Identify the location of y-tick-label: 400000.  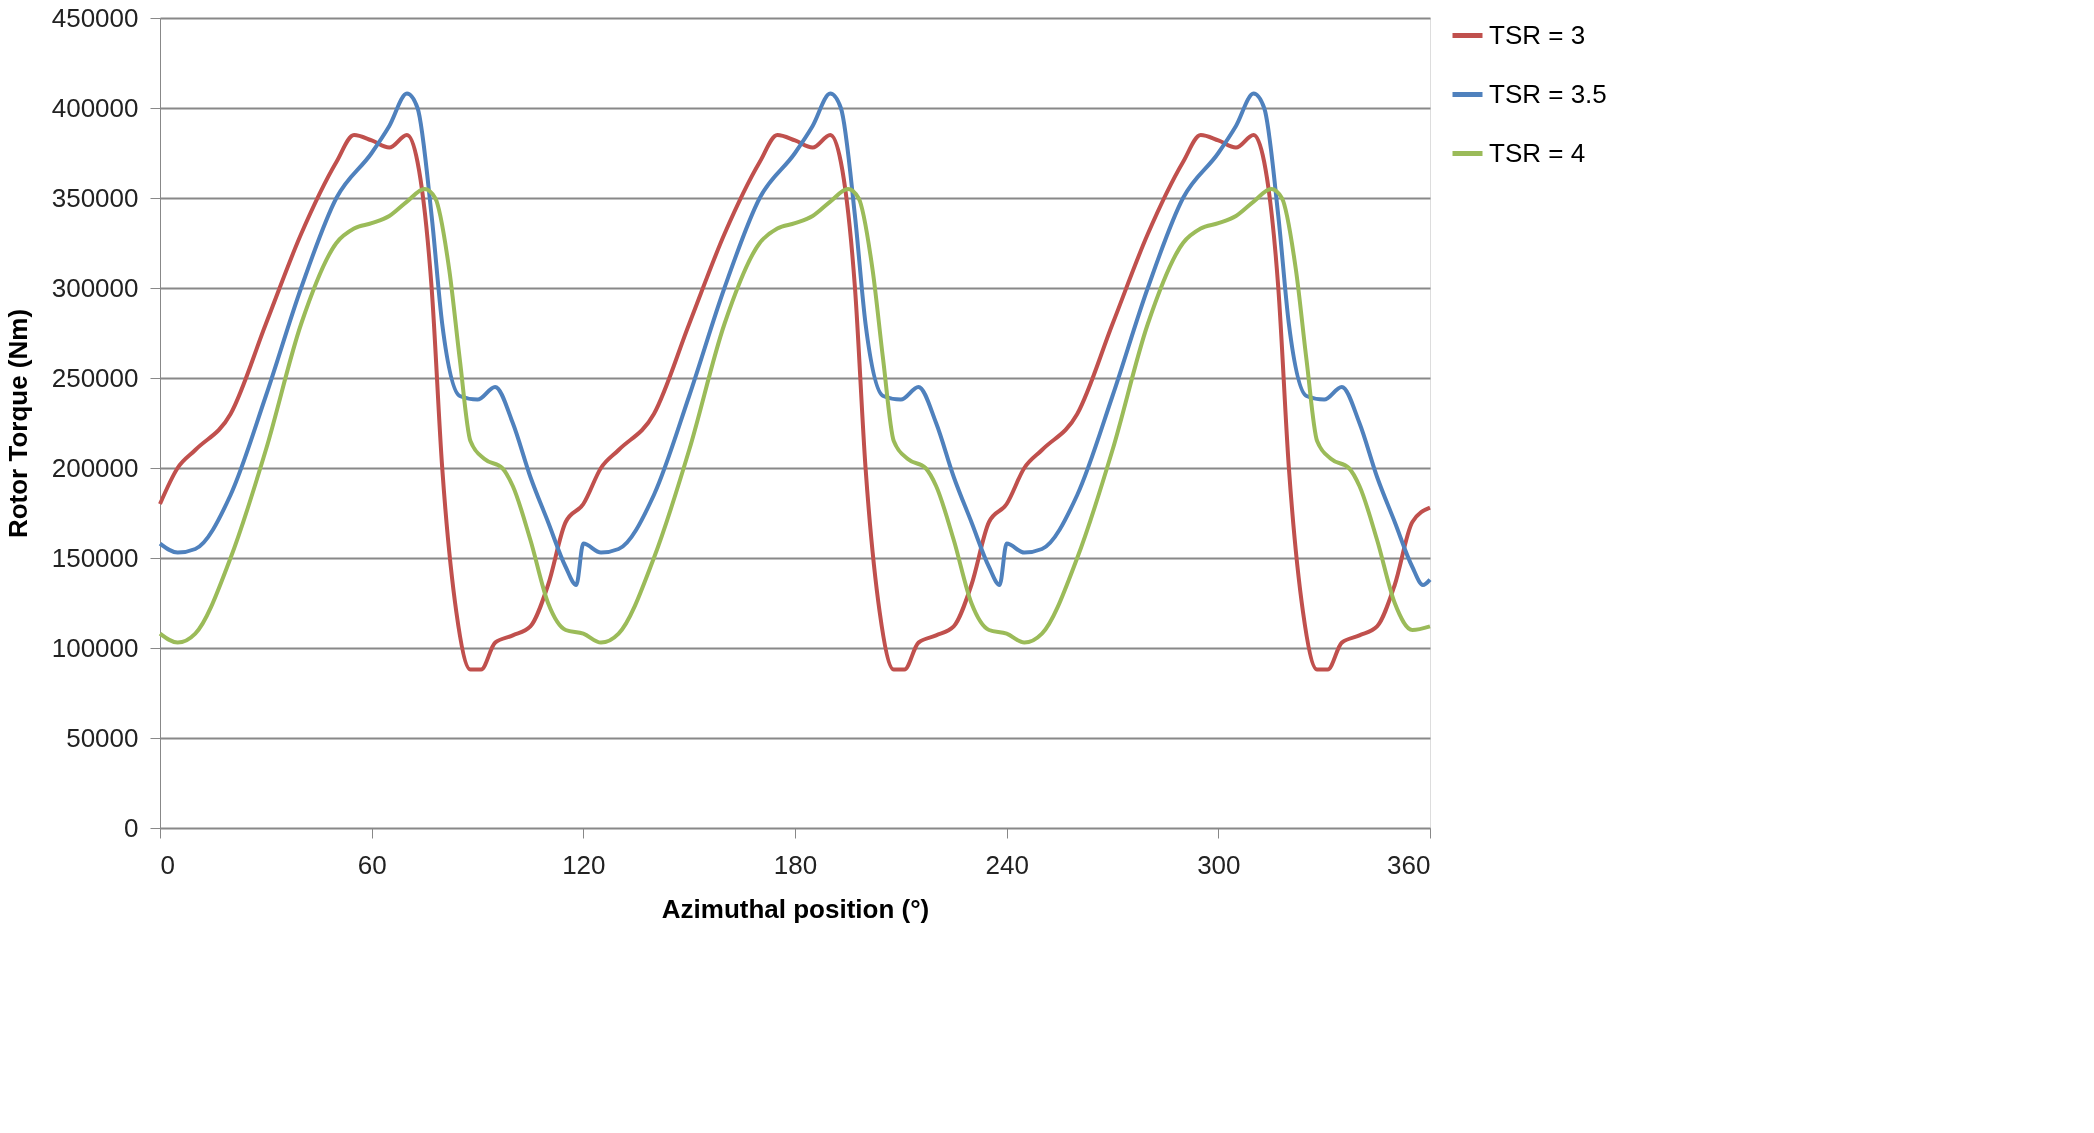
(95, 107).